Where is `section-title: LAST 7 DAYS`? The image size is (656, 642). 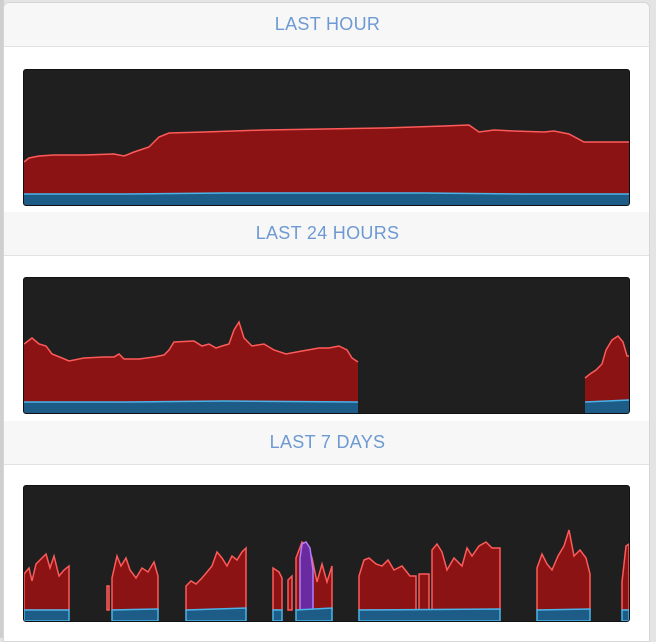 section-title: LAST 7 DAYS is located at coordinates (327, 442).